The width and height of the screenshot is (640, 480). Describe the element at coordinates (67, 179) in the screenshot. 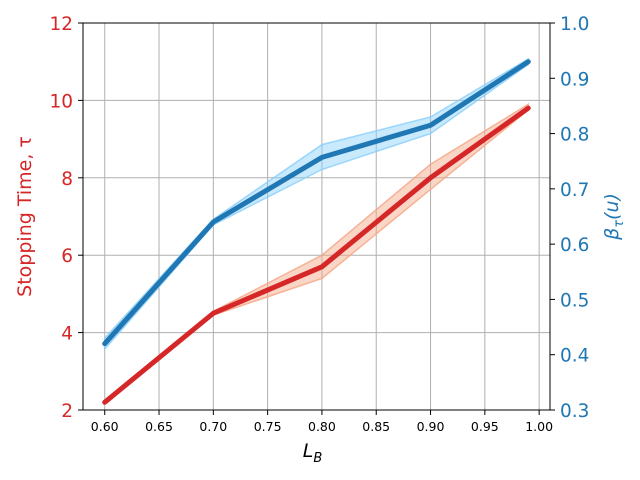

I see `left-tick-label: 8` at that location.